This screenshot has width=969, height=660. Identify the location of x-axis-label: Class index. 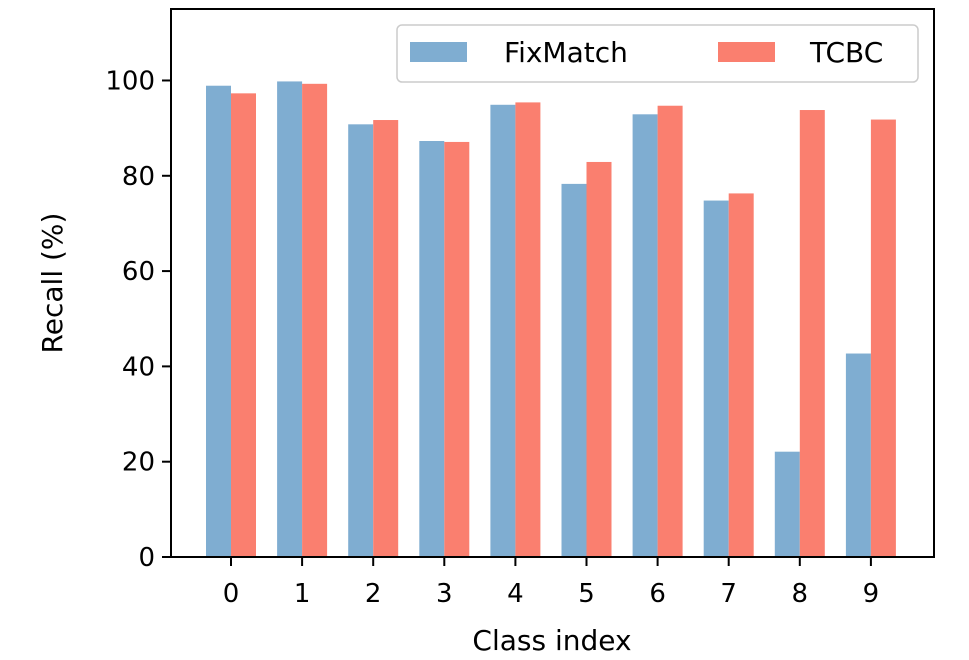
(551, 640).